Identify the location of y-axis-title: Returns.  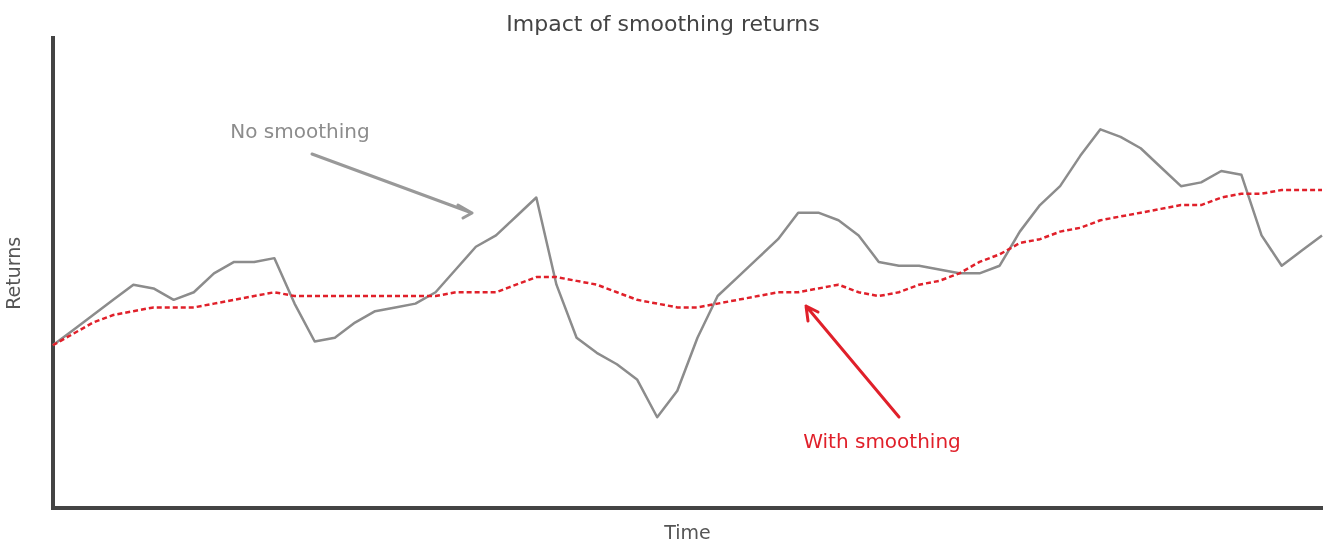
(13, 273).